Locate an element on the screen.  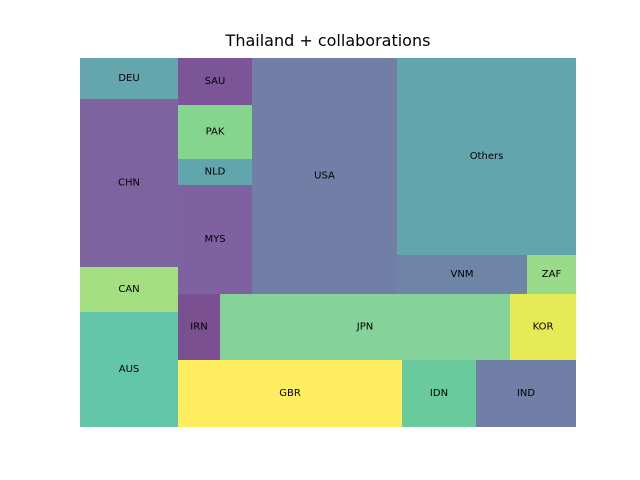
treemap-label-sau: SAU is located at coordinates (215, 81).